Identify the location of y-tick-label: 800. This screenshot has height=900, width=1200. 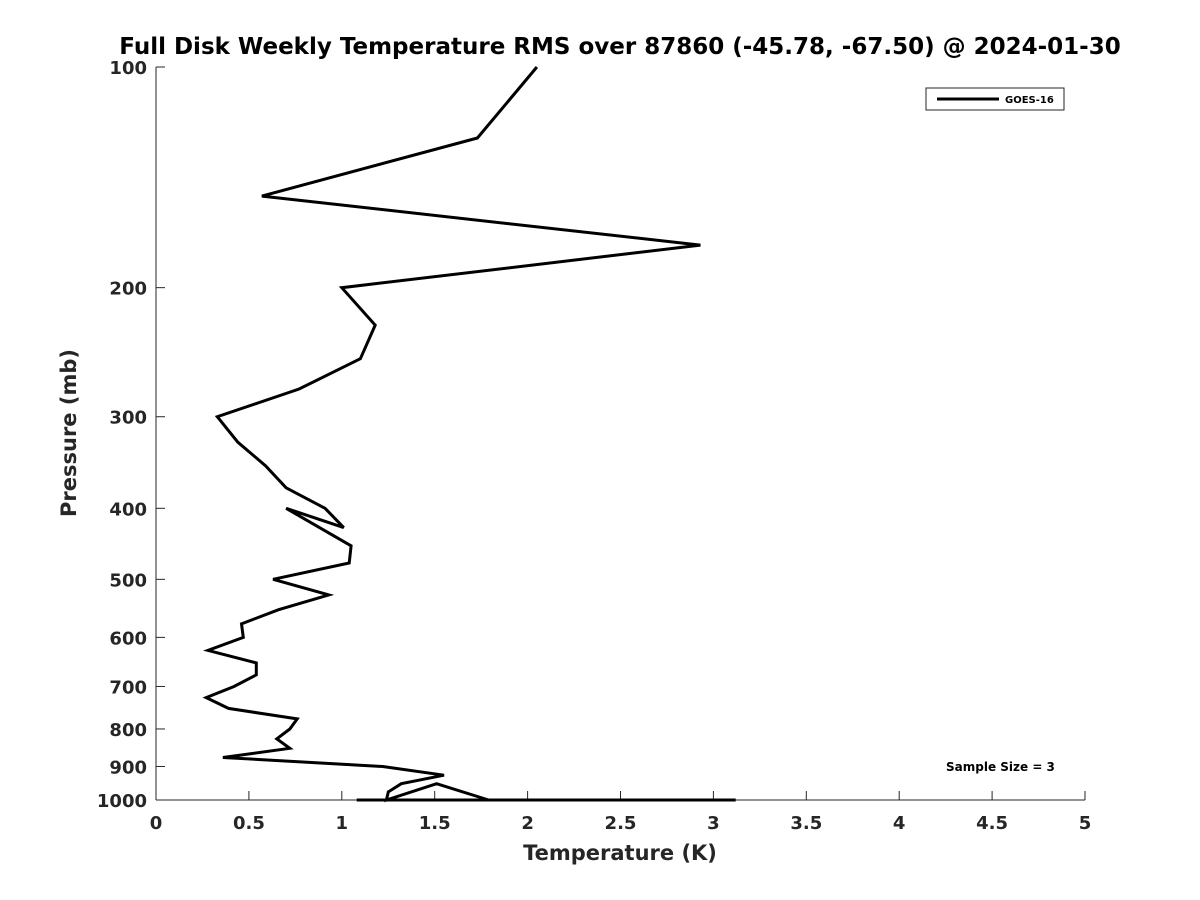
(128, 730).